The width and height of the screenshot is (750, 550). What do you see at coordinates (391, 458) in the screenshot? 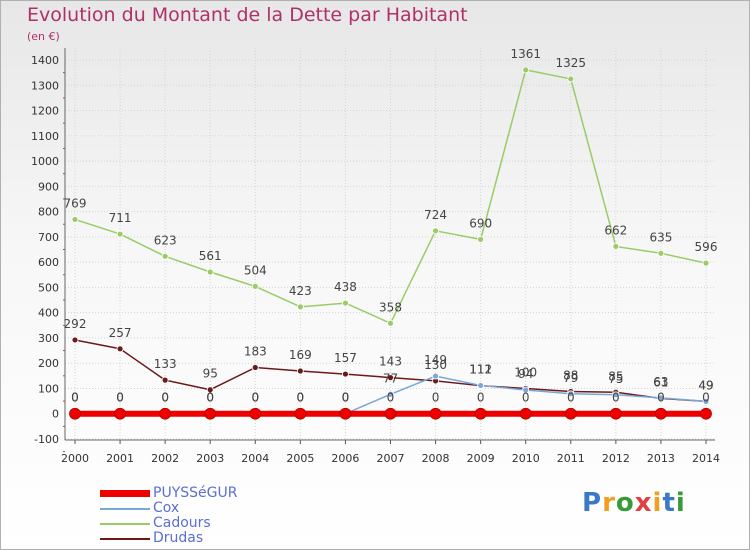
I see `x-tick-label: 2007` at bounding box center [391, 458].